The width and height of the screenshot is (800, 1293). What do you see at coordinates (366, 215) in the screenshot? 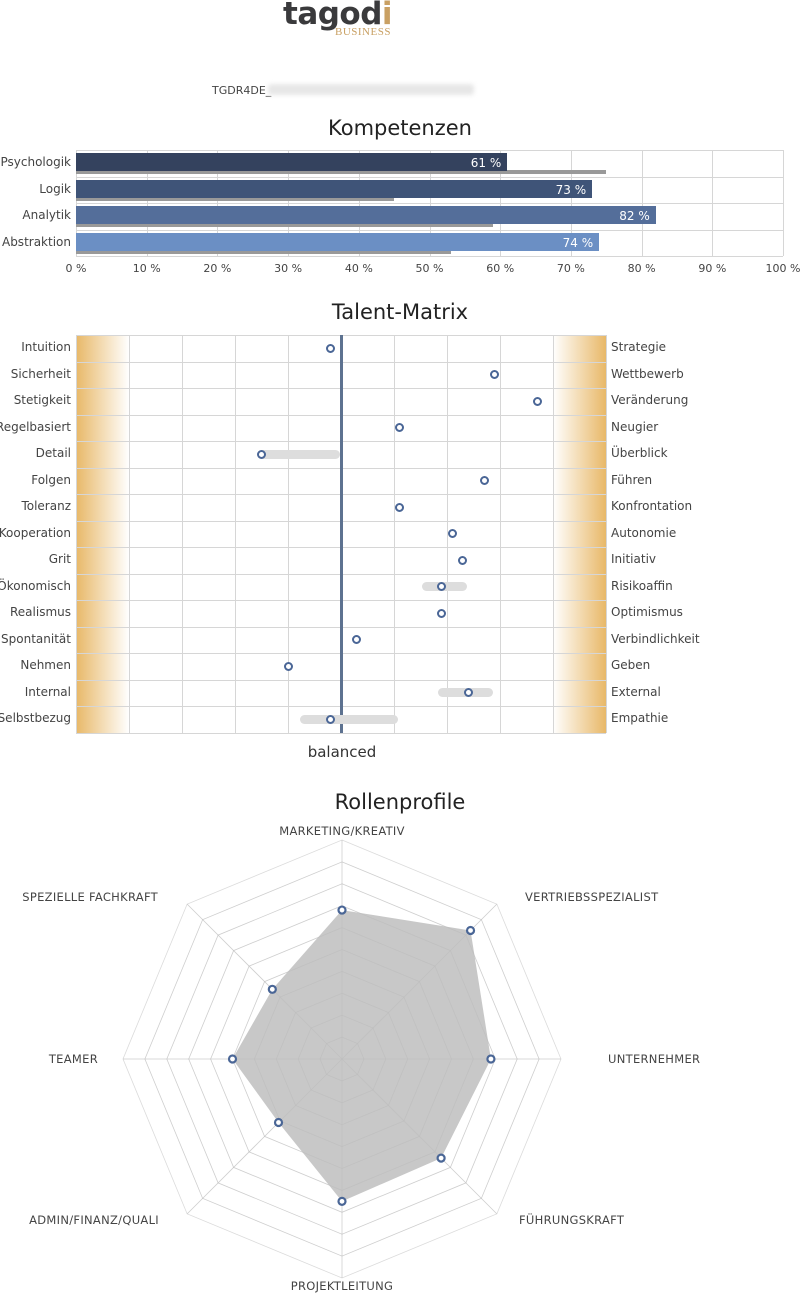
I see `result-bar: 82 %` at bounding box center [366, 215].